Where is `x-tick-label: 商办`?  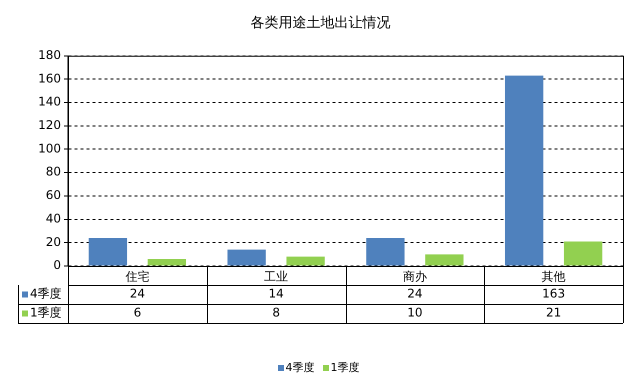 x-tick-label: 商办 is located at coordinates (414, 276).